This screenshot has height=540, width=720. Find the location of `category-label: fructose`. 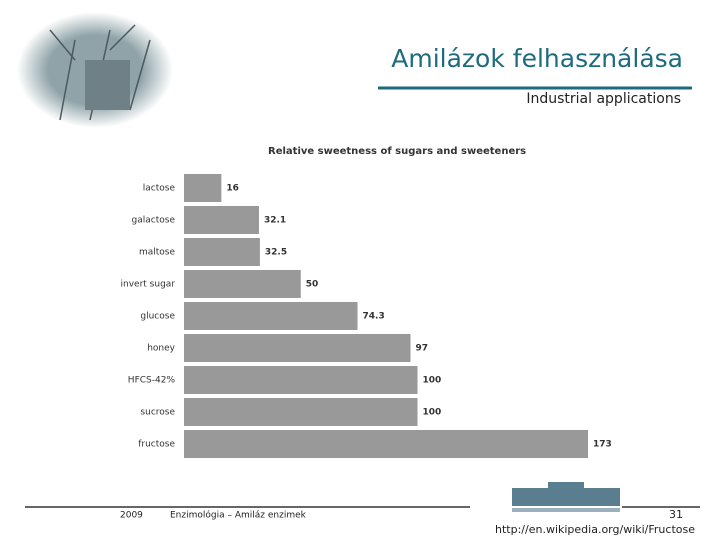

category-label: fructose is located at coordinates (156, 445).